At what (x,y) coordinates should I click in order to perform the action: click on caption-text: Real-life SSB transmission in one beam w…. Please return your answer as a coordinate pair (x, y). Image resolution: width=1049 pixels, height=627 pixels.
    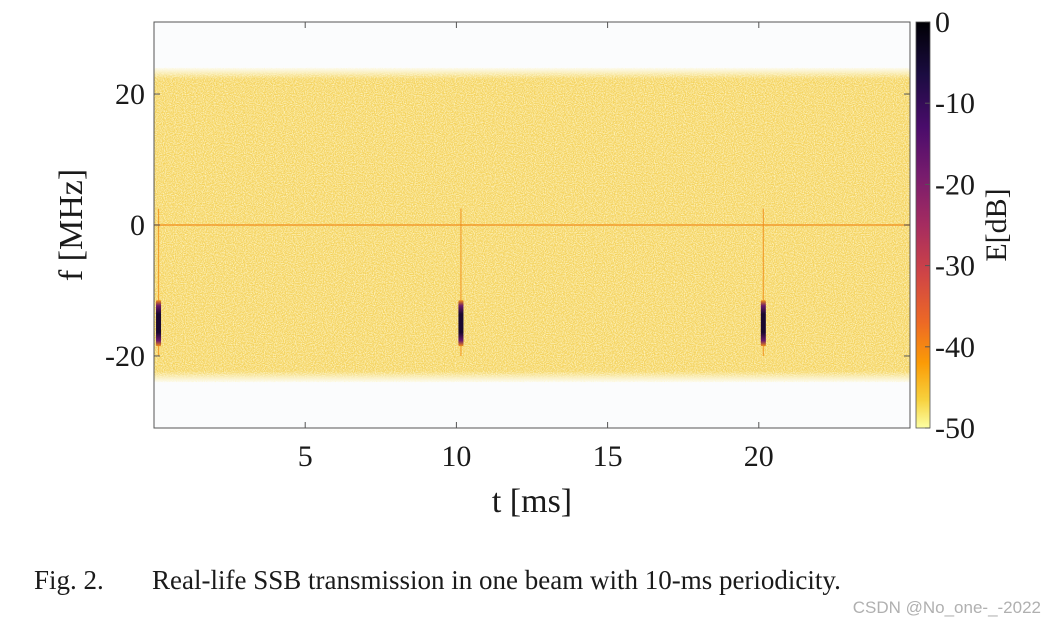
    Looking at the image, I should click on (496, 580).